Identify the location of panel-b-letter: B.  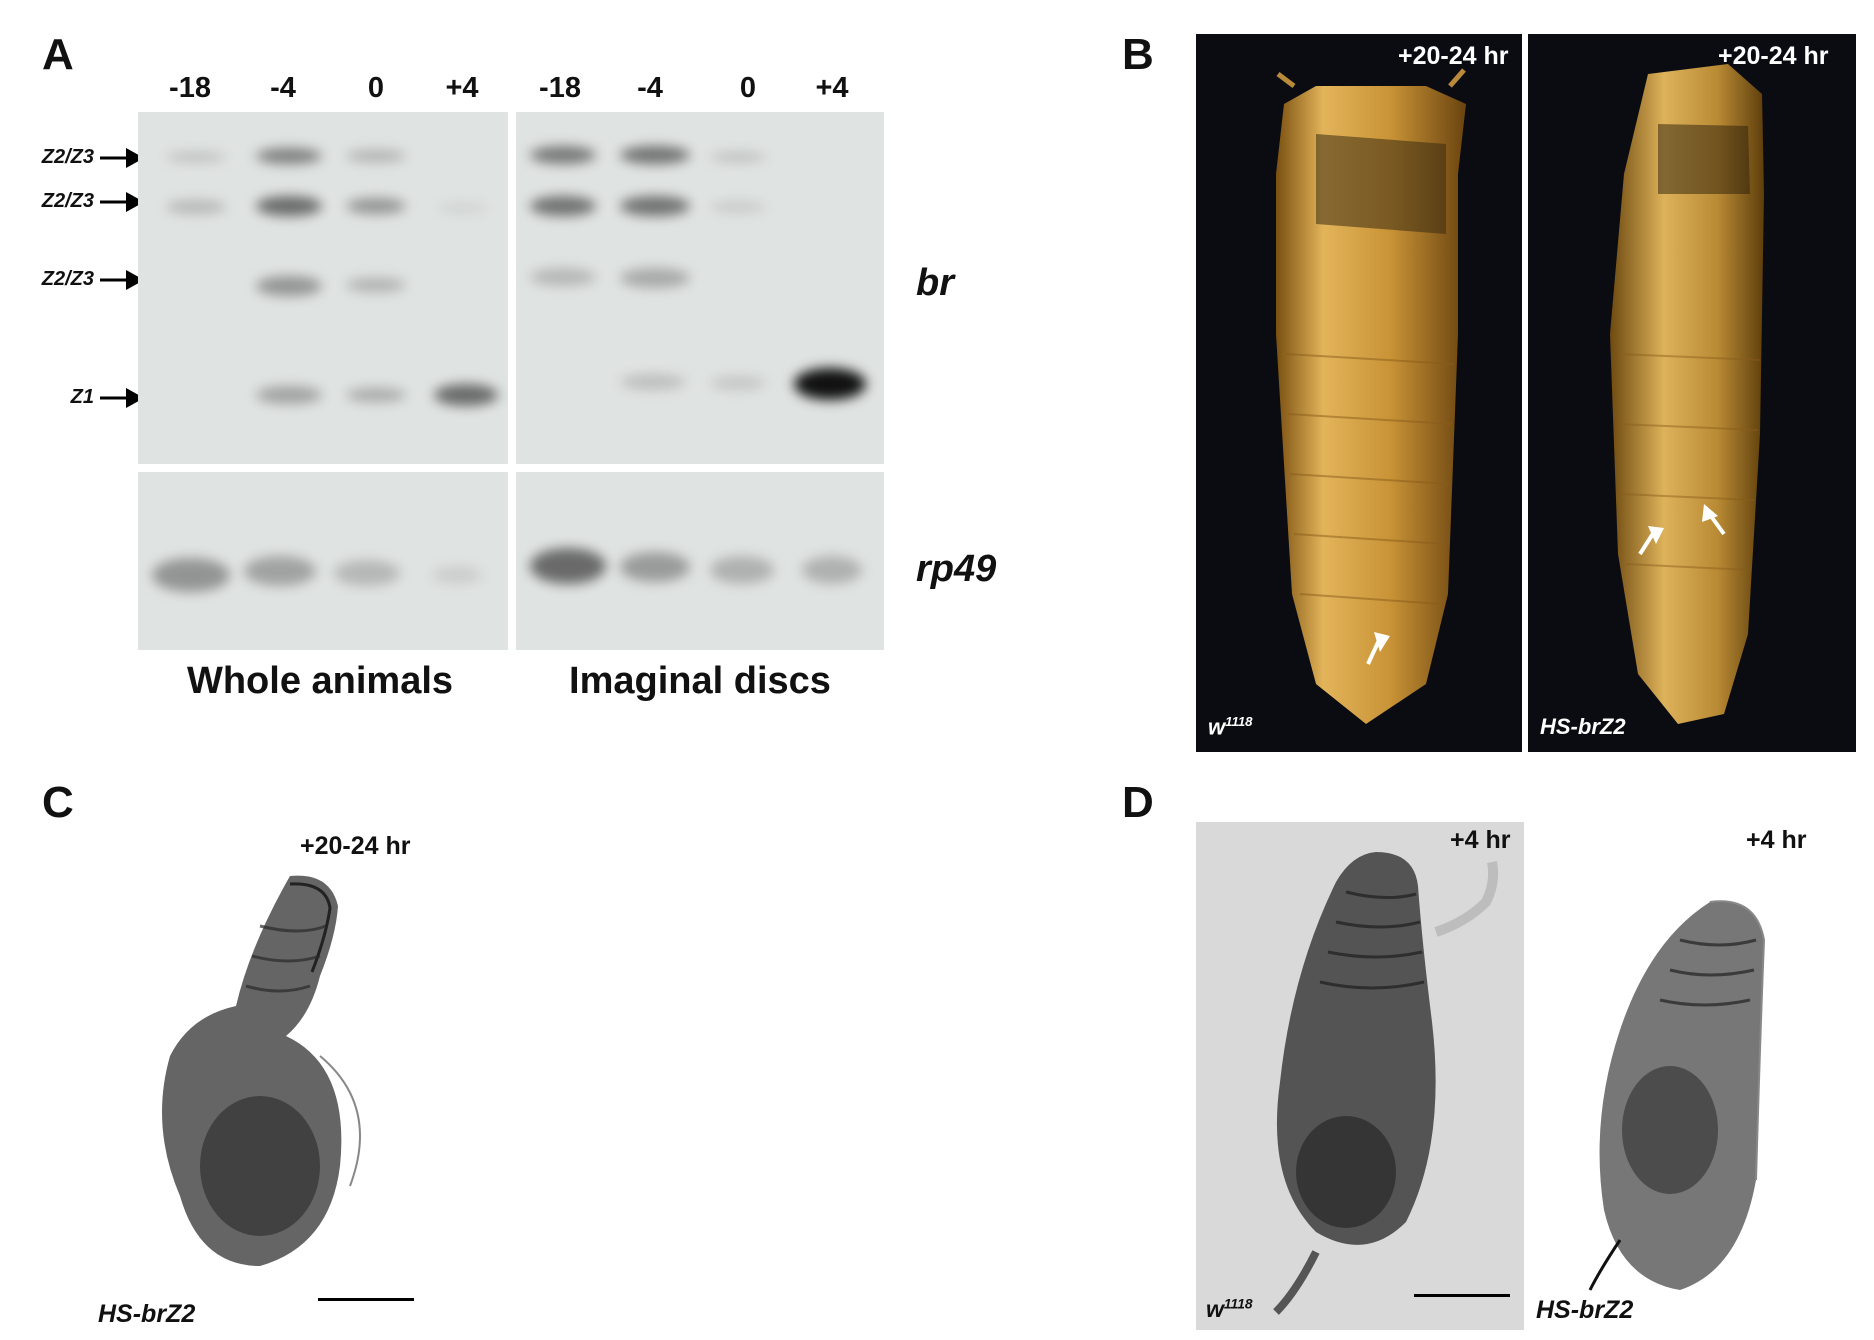
(1138, 55).